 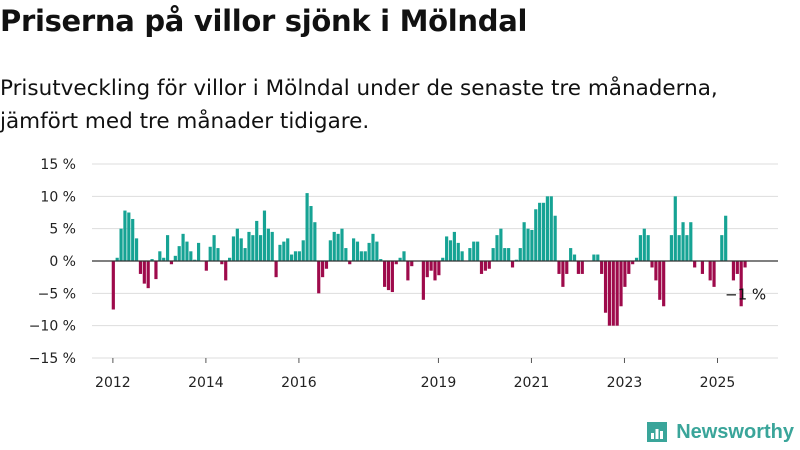 I want to click on y-tick-label: 5 %, so click(x=62, y=230).